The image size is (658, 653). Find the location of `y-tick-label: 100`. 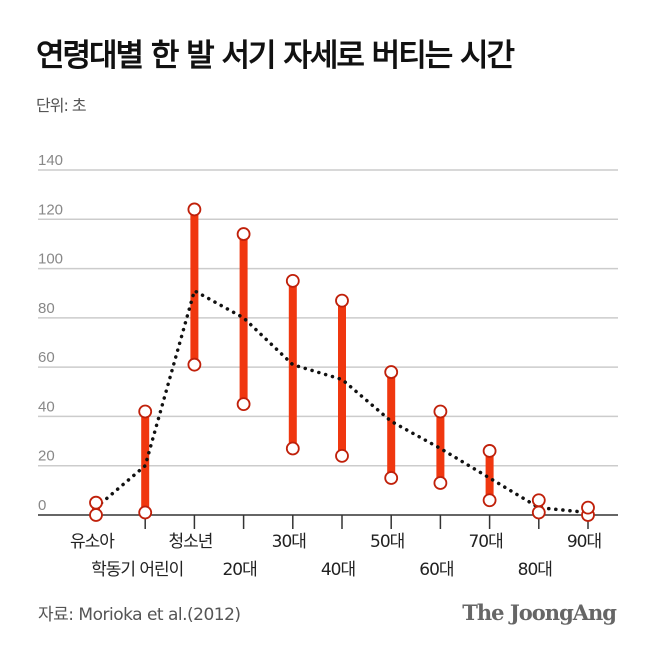

y-tick-label: 100 is located at coordinates (50, 259).